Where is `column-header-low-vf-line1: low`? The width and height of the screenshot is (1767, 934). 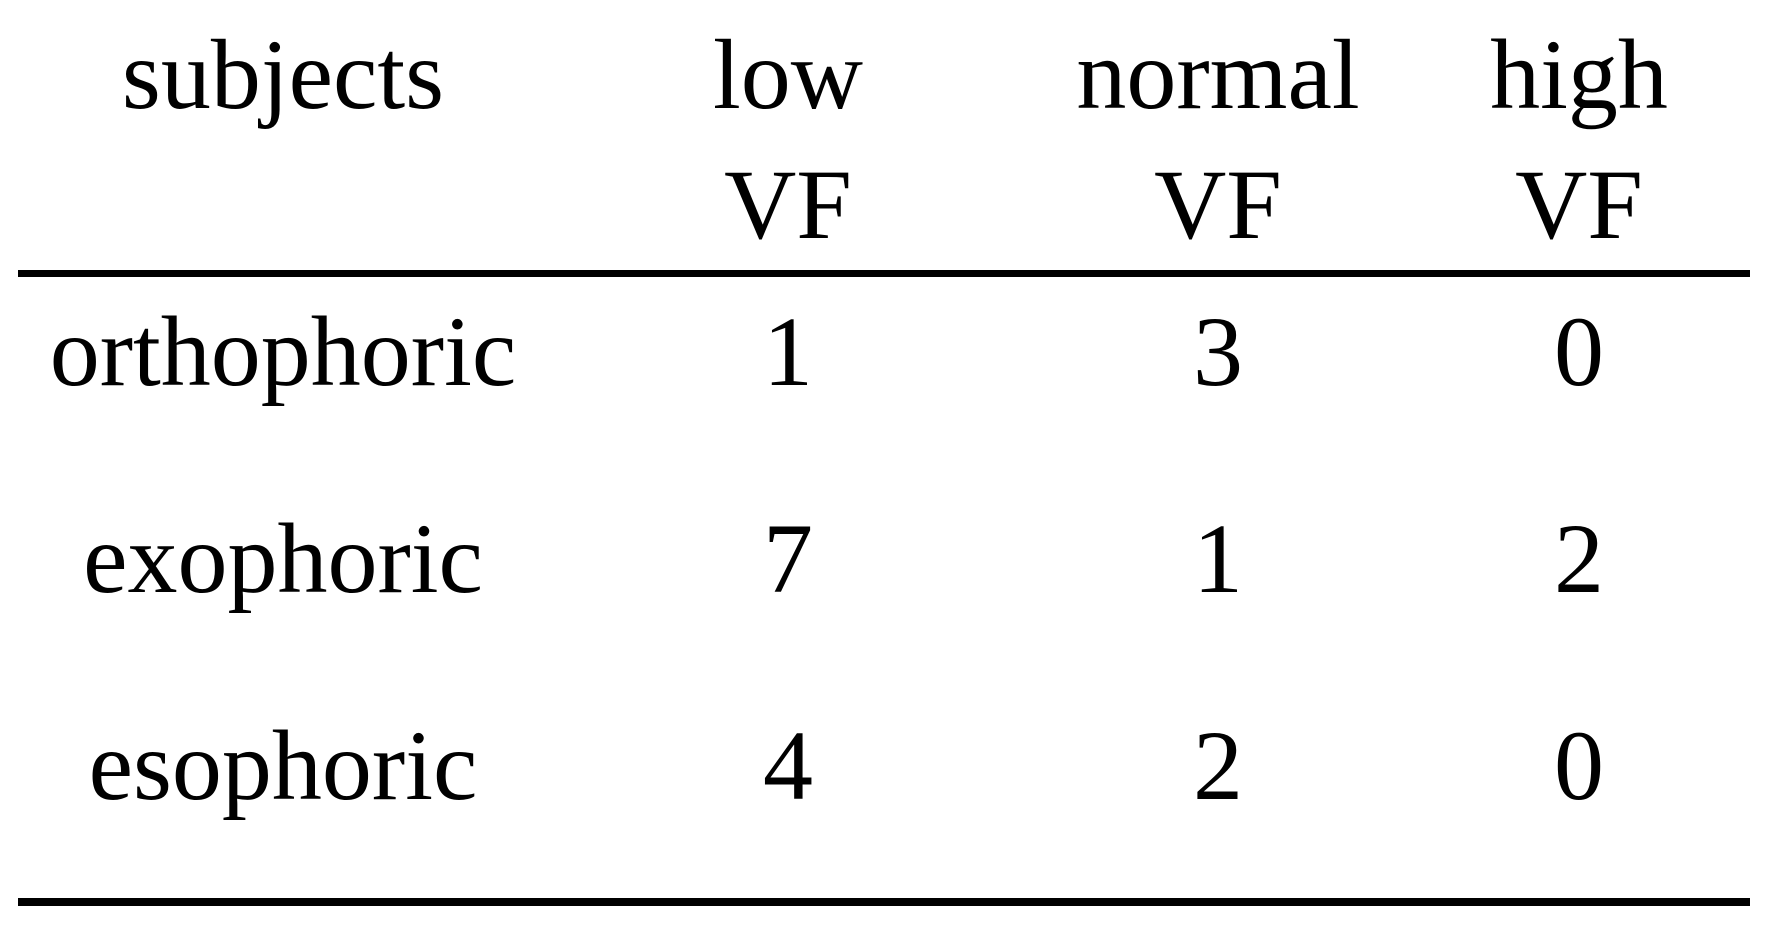 column-header-low-vf-line1: low is located at coordinates (788, 74).